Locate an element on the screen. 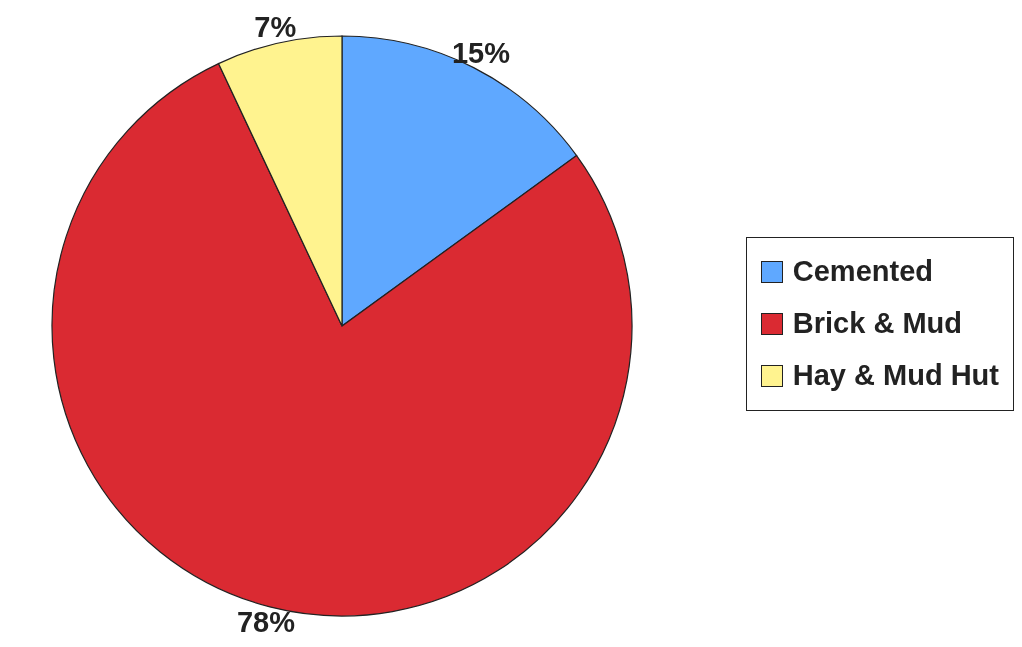 The width and height of the screenshot is (1022, 647). legend-label: Hay & Mud Hut is located at coordinates (895, 375).